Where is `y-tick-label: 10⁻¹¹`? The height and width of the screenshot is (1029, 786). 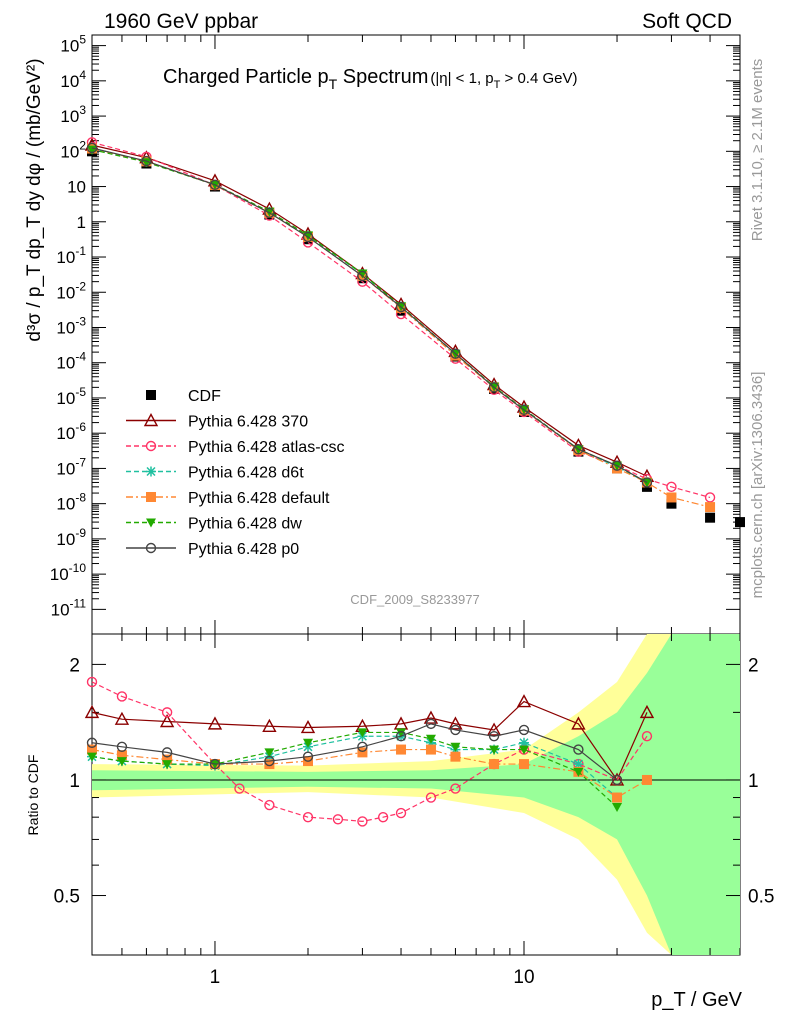
y-tick-label: 10⁻¹¹ is located at coordinates (69, 607).